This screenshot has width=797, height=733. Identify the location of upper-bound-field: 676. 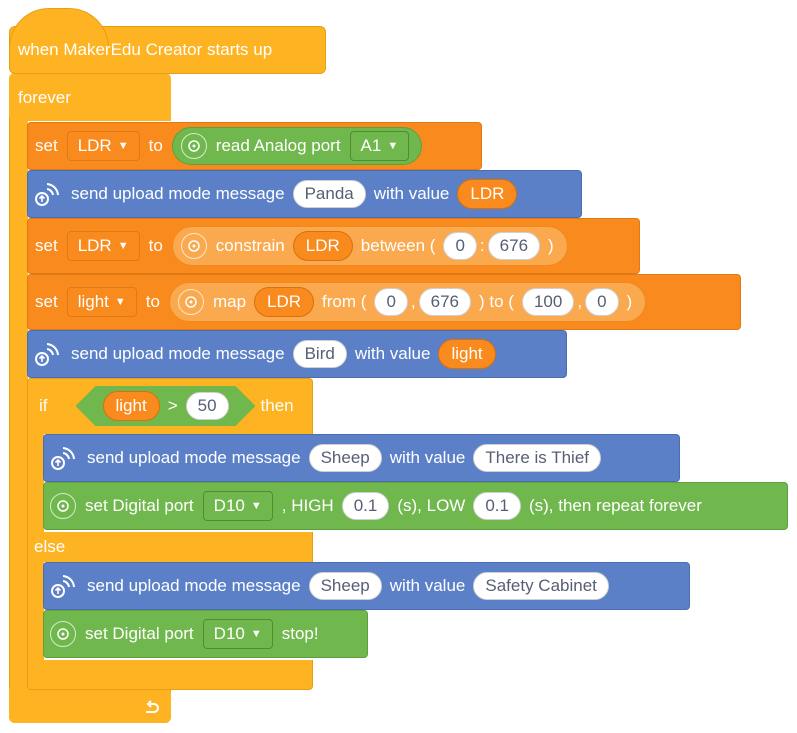
(514, 246).